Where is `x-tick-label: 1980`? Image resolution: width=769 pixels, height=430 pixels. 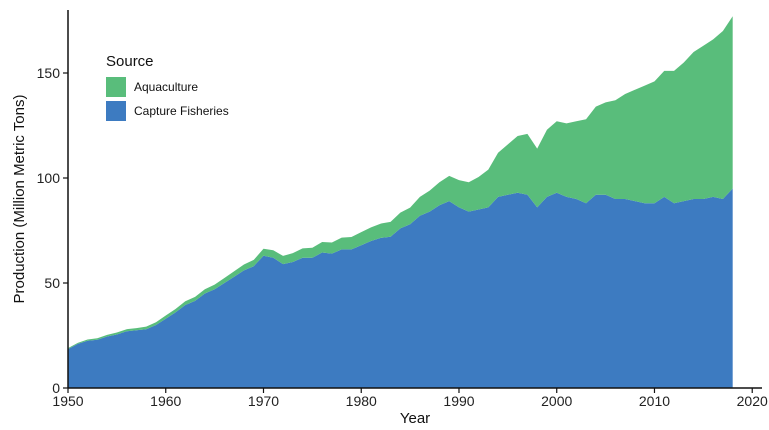 x-tick-label: 1980 is located at coordinates (361, 401).